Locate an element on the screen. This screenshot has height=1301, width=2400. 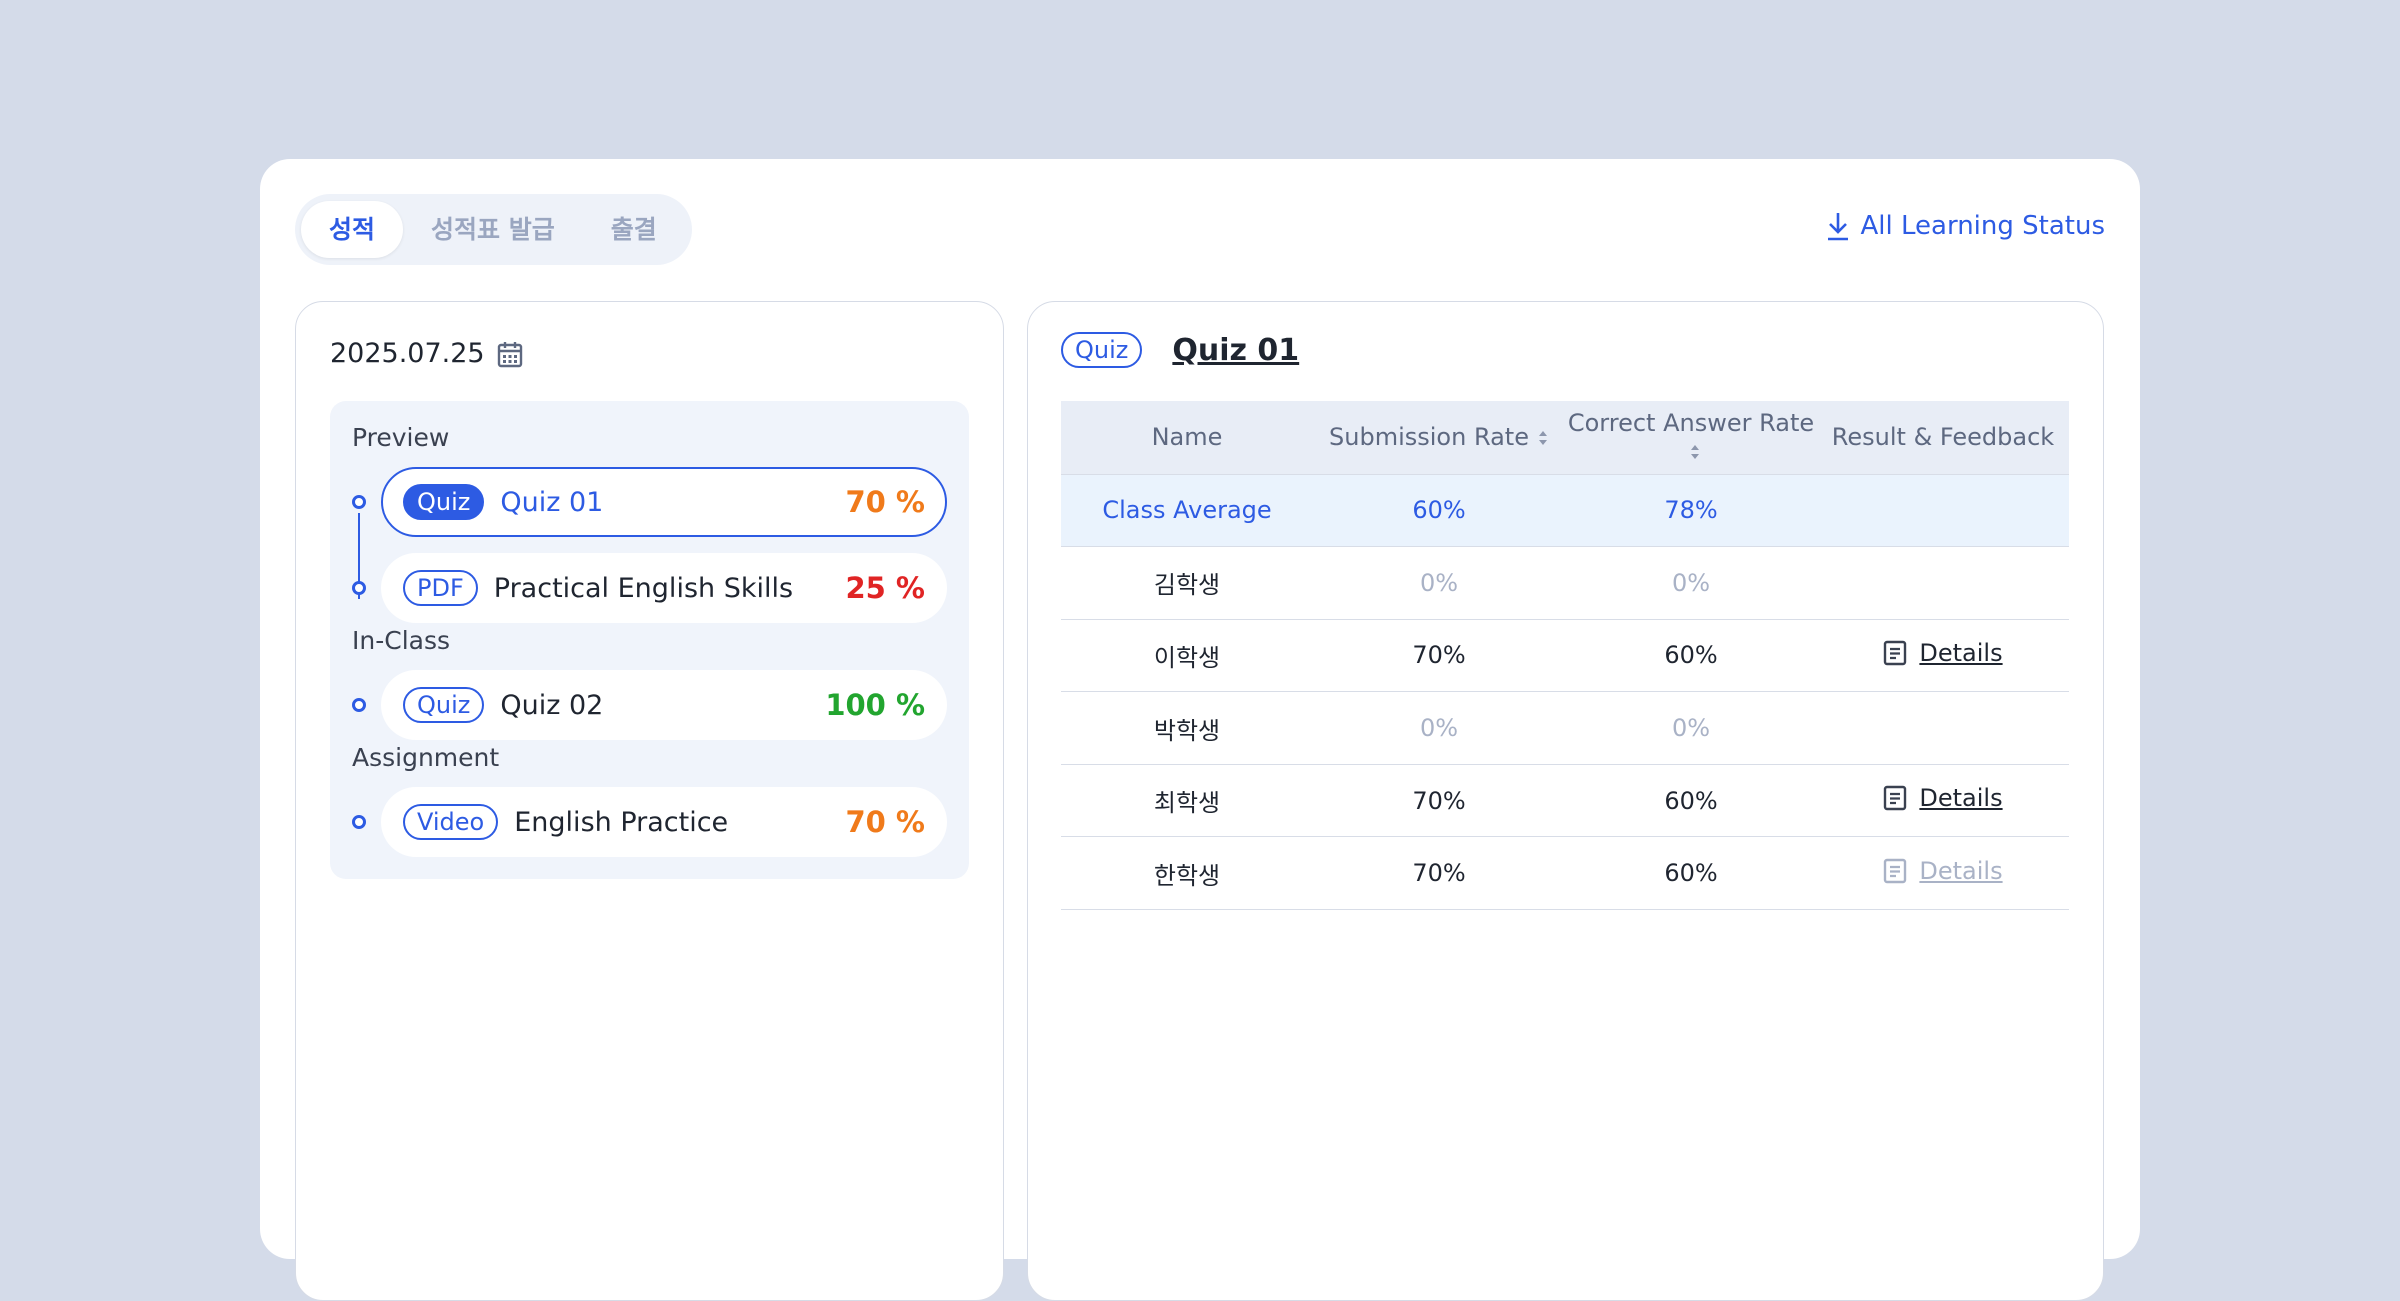
header-label: Result & Feedback is located at coordinates (1943, 437).